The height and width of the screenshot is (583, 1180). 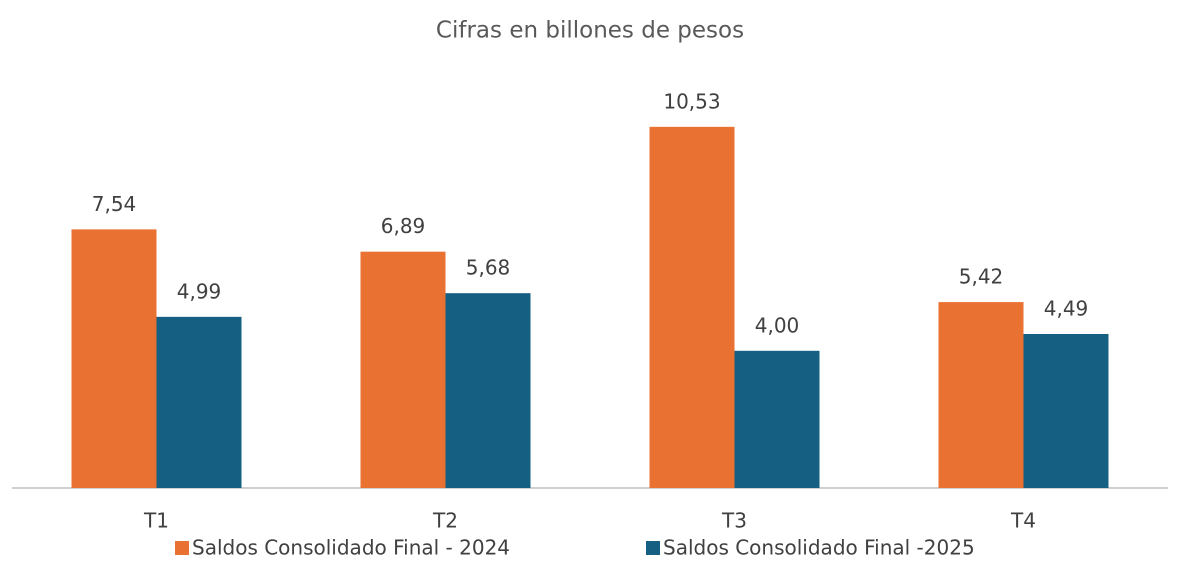 I want to click on data-label: 6,89, so click(x=403, y=226).